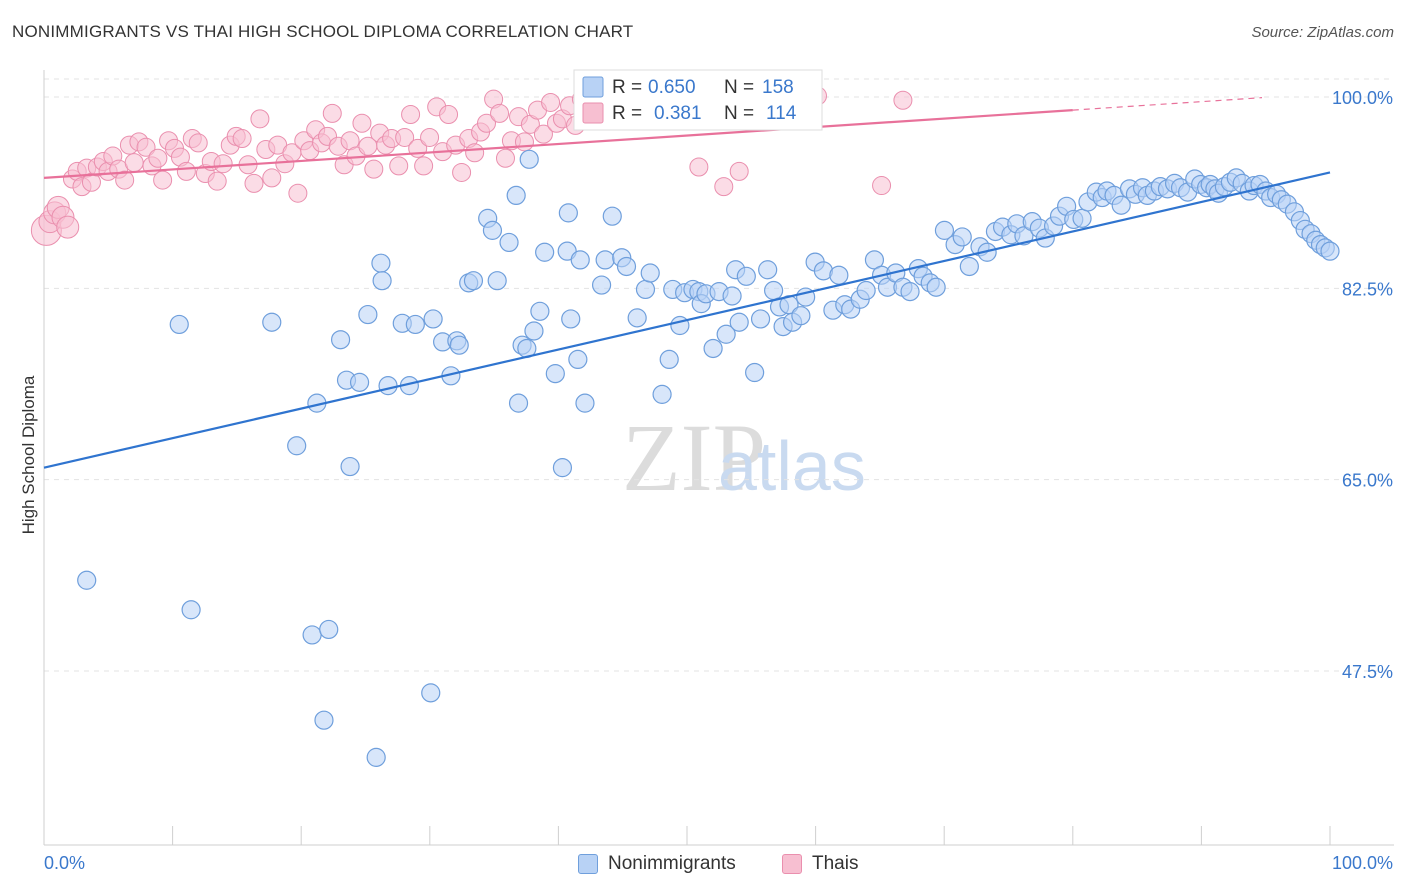 The image size is (1406, 892). Describe the element at coordinates (1367, 481) in the screenshot. I see `y-tick-label: 65.0%` at that location.